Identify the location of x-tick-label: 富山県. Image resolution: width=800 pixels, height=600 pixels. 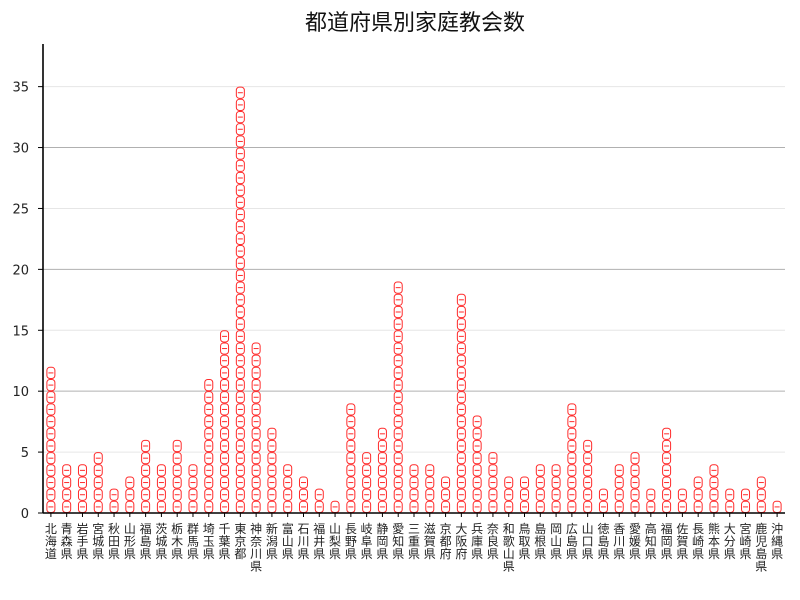
(288, 541).